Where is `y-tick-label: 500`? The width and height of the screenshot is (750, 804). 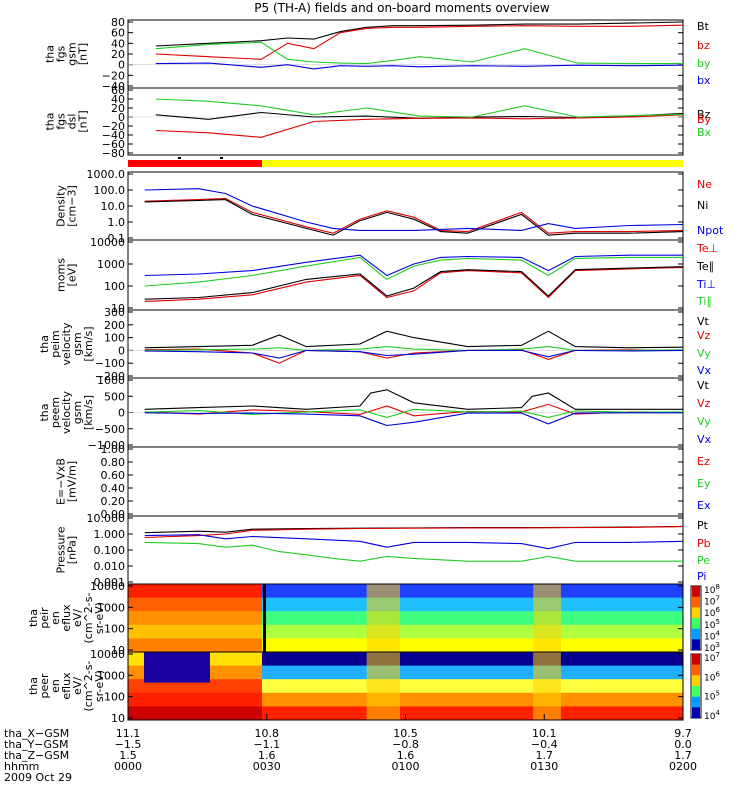
y-tick-label: 500 is located at coordinates (114, 396).